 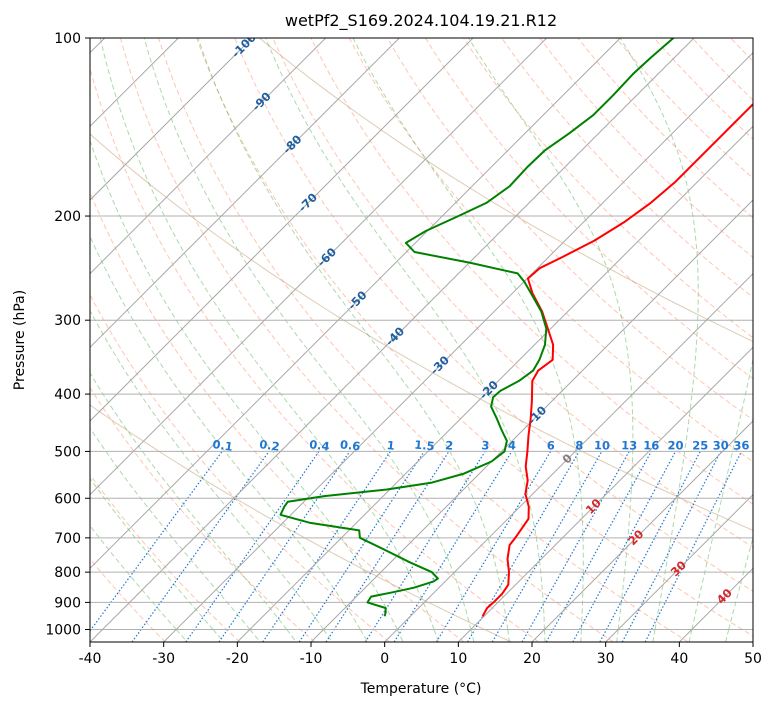 What do you see at coordinates (67, 217) in the screenshot?
I see `y-tick-label: 200` at bounding box center [67, 217].